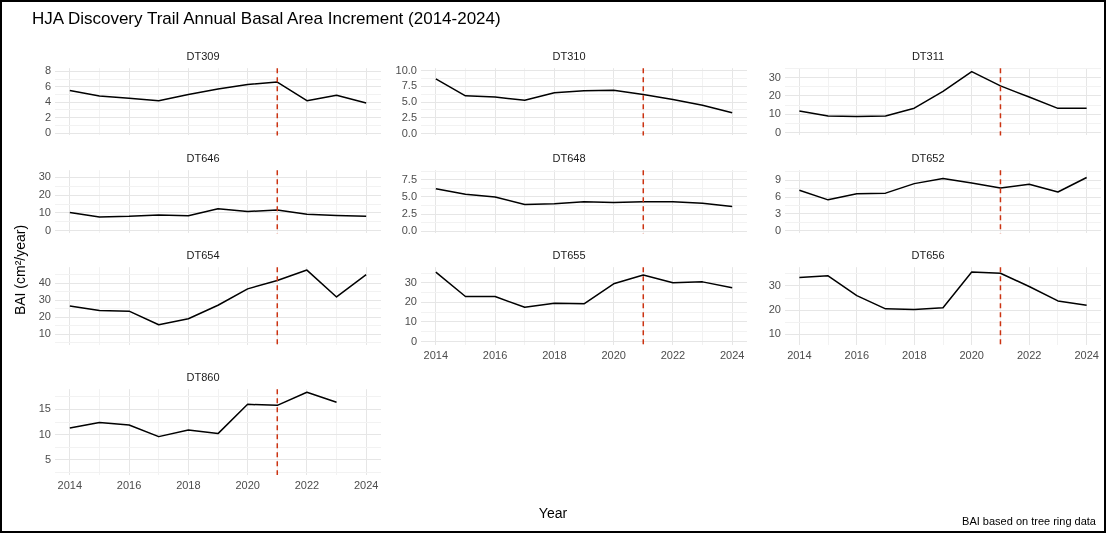 Image resolution: width=1106 pixels, height=533 pixels. What do you see at coordinates (266, 19) in the screenshot?
I see `text: HJA Discovery Trail Annual Basal Area Increment (2014-2024)` at bounding box center [266, 19].